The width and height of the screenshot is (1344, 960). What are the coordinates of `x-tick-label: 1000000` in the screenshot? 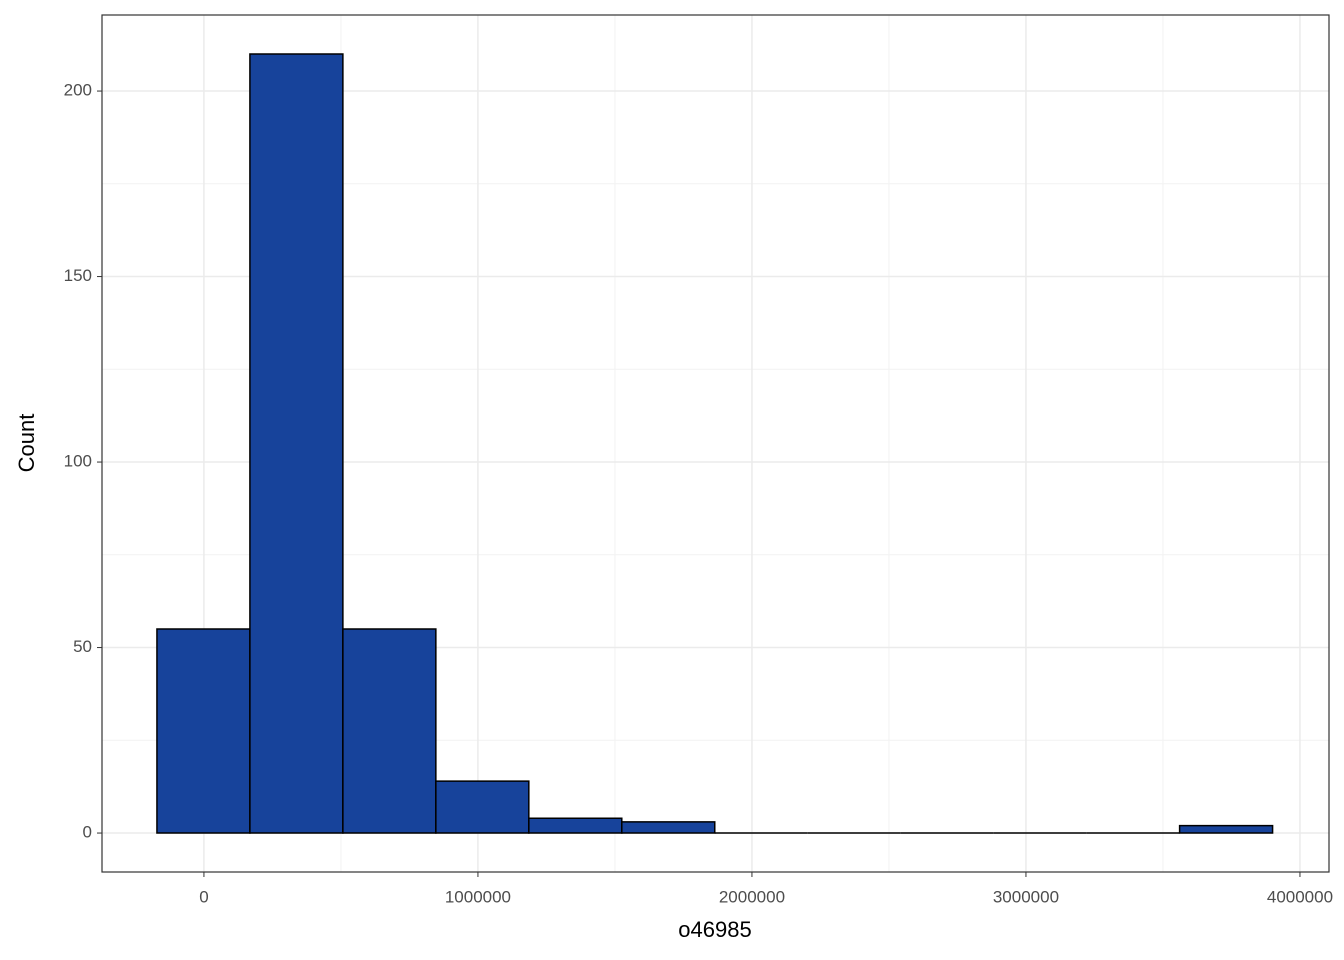 It's located at (478, 896).